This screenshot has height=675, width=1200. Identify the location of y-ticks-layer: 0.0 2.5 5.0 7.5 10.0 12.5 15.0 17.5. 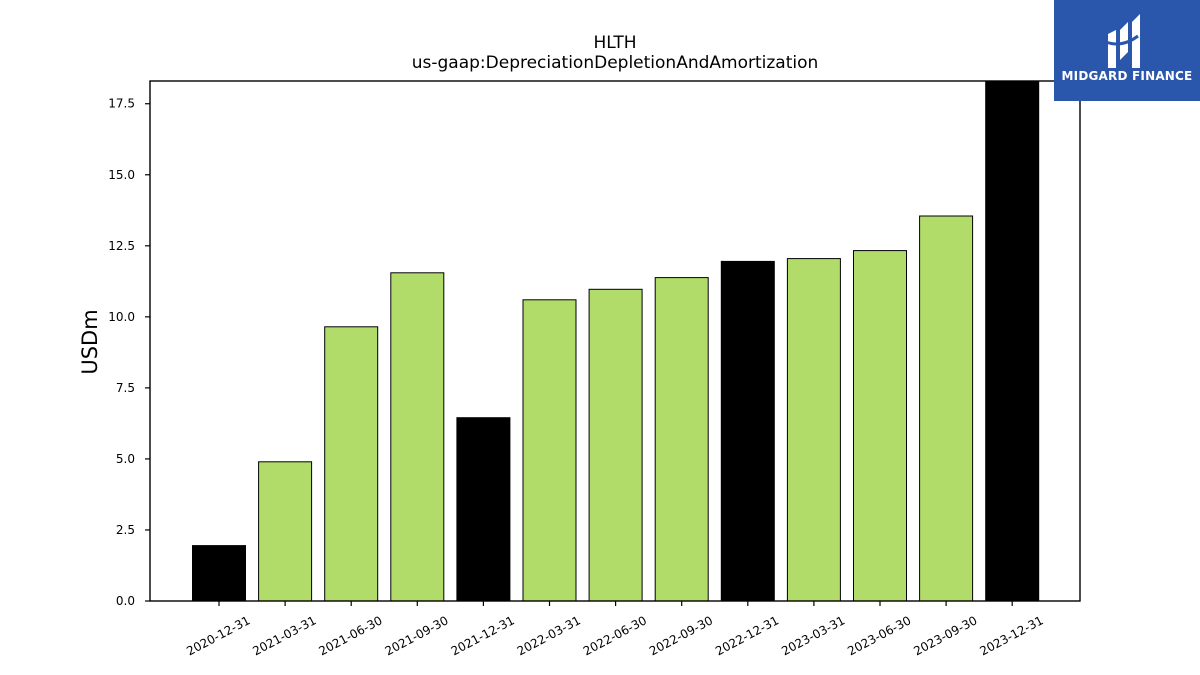
(129, 352).